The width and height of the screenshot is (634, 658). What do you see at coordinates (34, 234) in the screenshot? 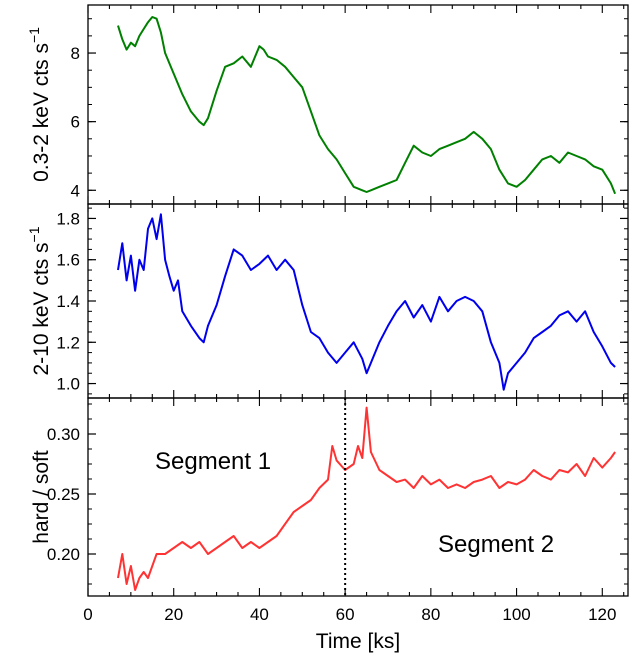
I see `panel-2-ylabel-exponent: −1` at bounding box center [34, 234].